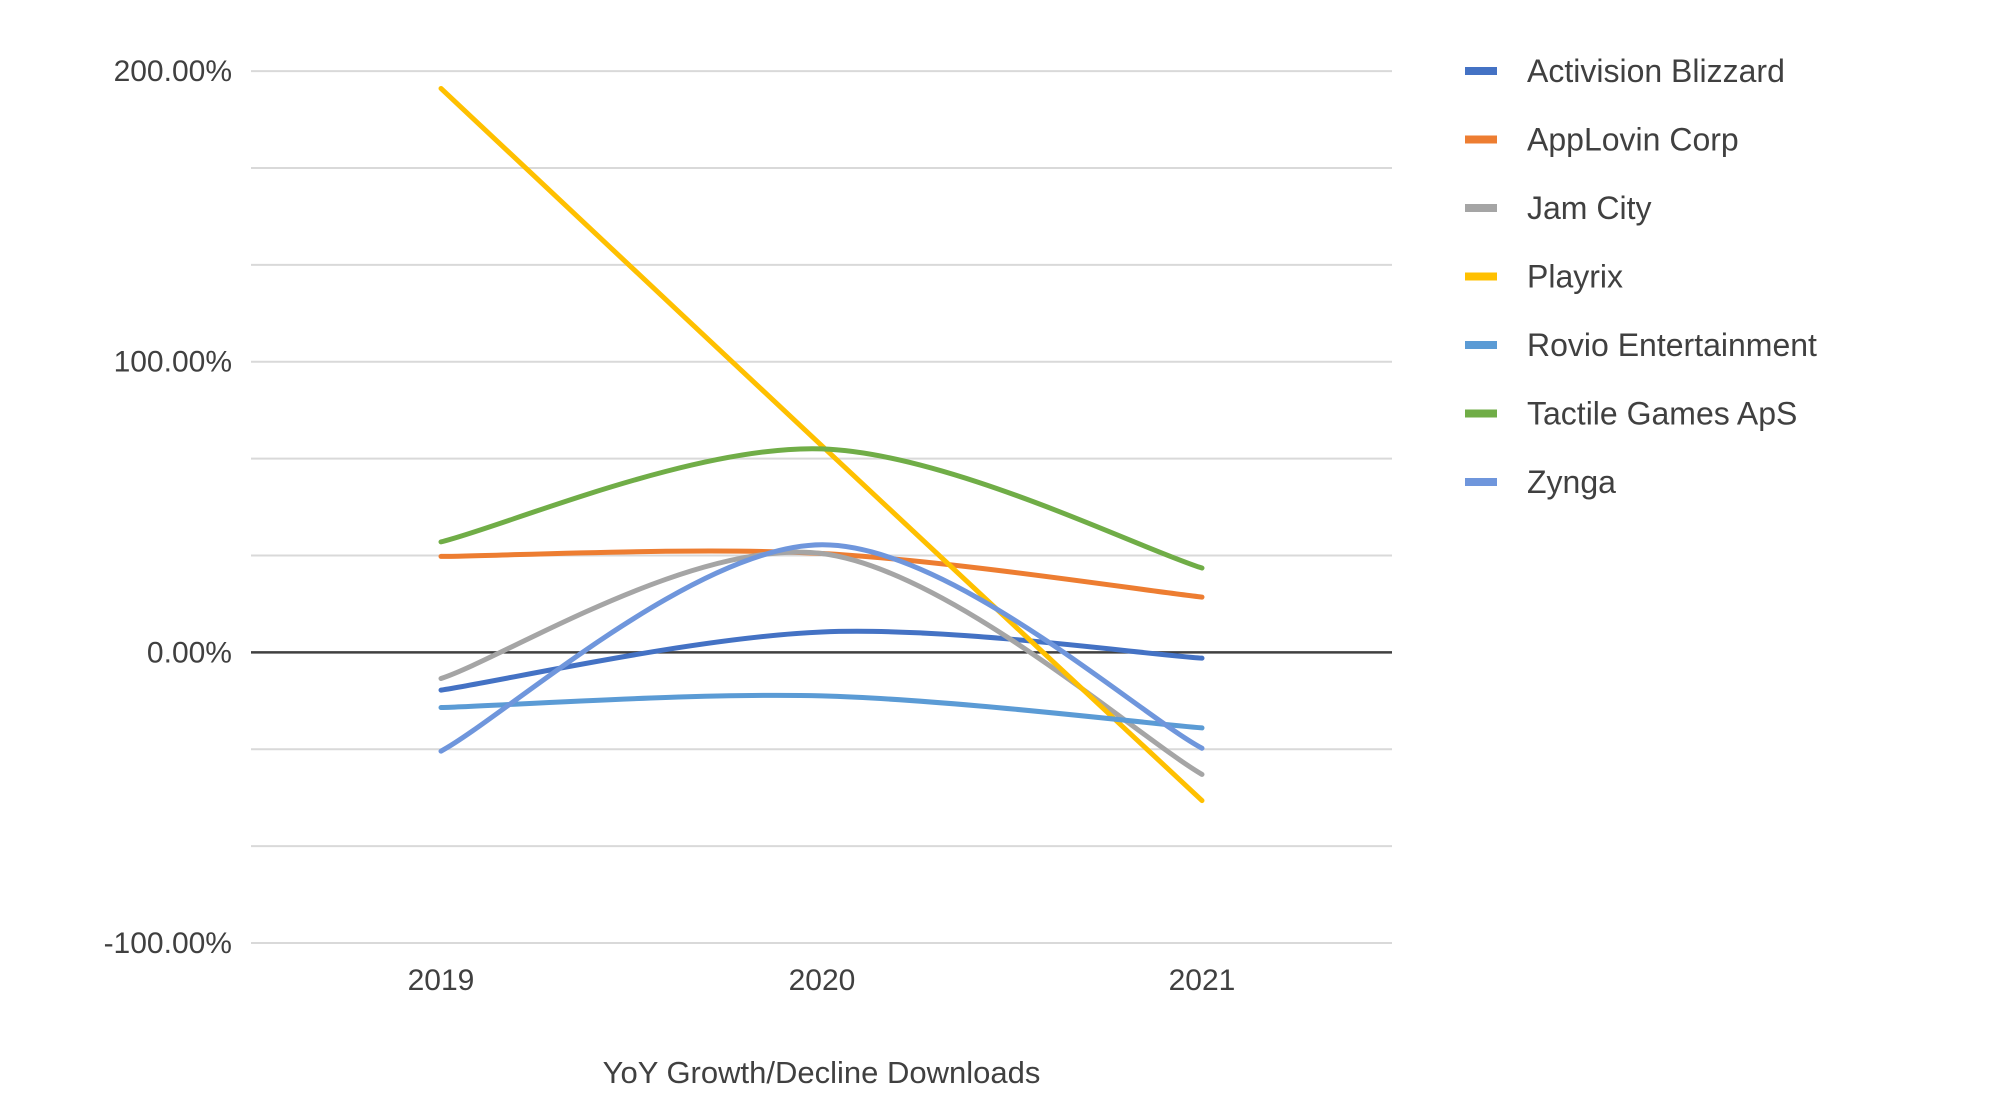  What do you see at coordinates (1662, 414) in the screenshot?
I see `legend-label-tactile-games-aps: Tactile Games ApS` at bounding box center [1662, 414].